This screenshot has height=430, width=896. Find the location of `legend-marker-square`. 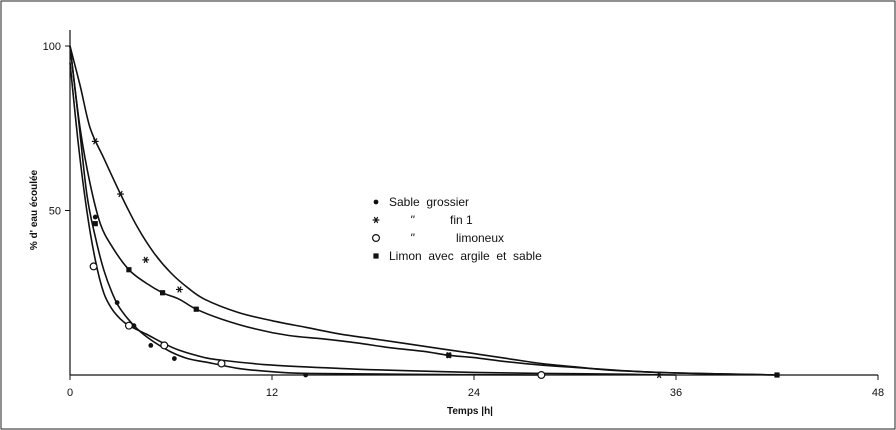

legend-marker-square is located at coordinates (376, 256).